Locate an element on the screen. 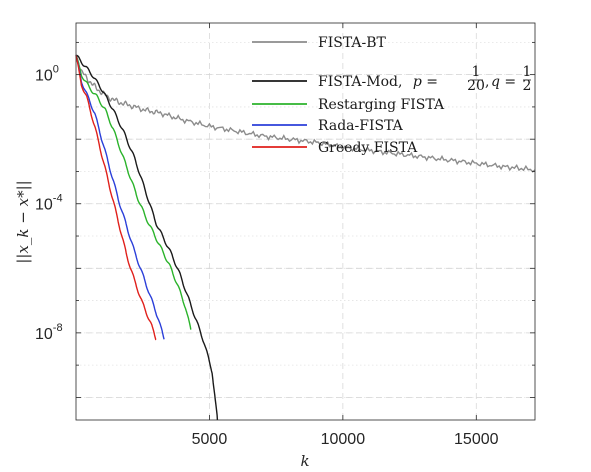  x-axis-label: k is located at coordinates (304, 461).